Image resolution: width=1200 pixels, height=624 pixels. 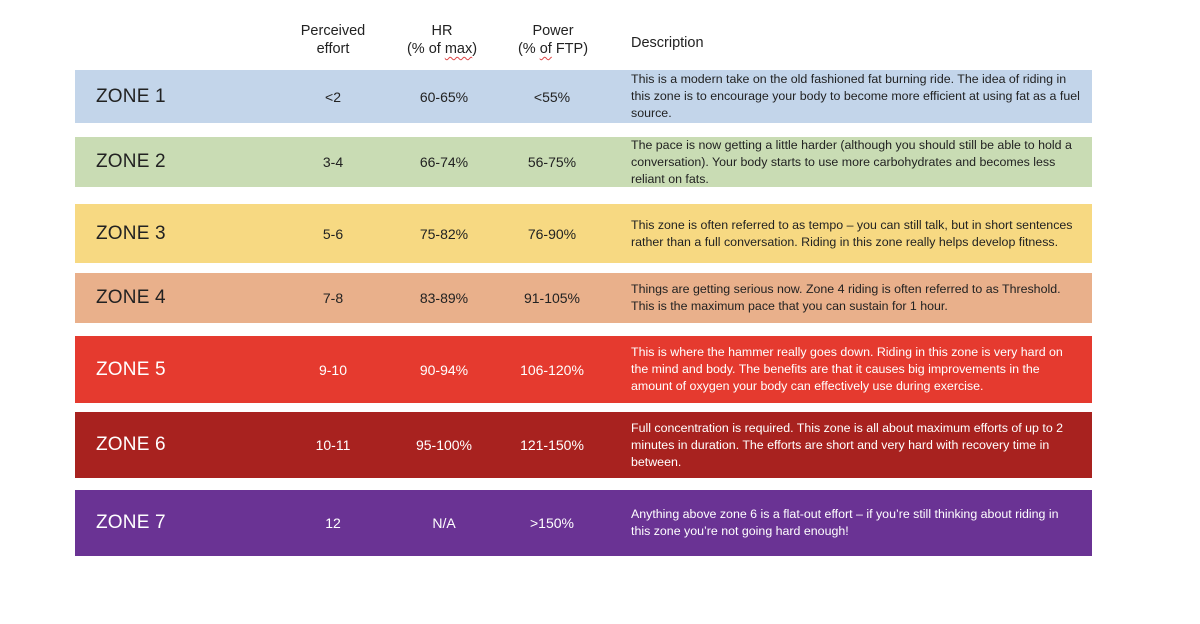 I want to click on zone-name: ZONE 7, so click(x=131, y=522).